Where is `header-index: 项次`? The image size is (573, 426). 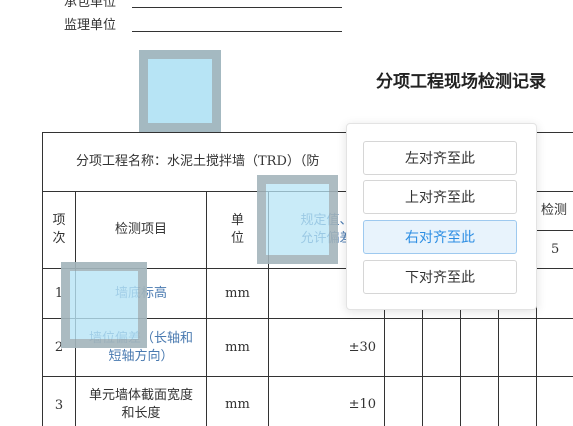 header-index: 项次 is located at coordinates (59, 230).